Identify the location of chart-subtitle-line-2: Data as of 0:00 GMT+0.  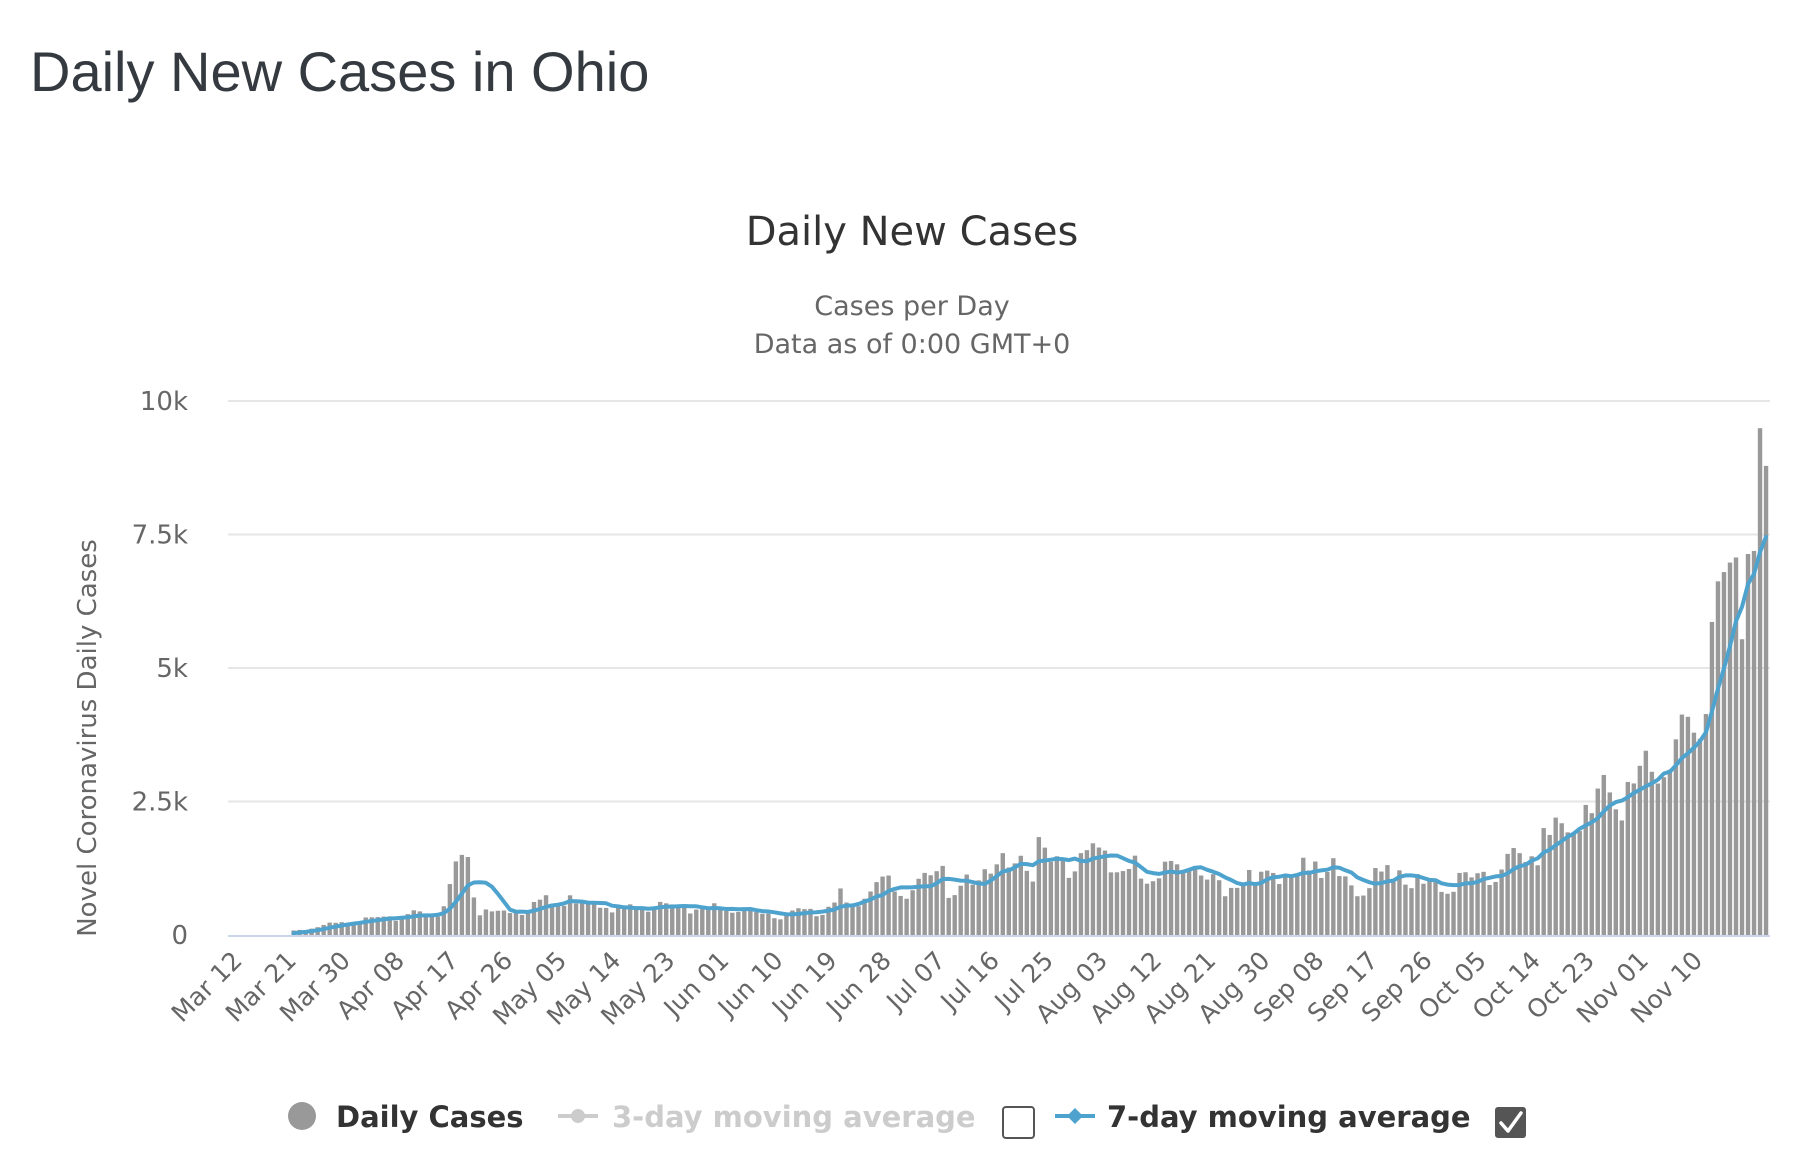
(912, 344).